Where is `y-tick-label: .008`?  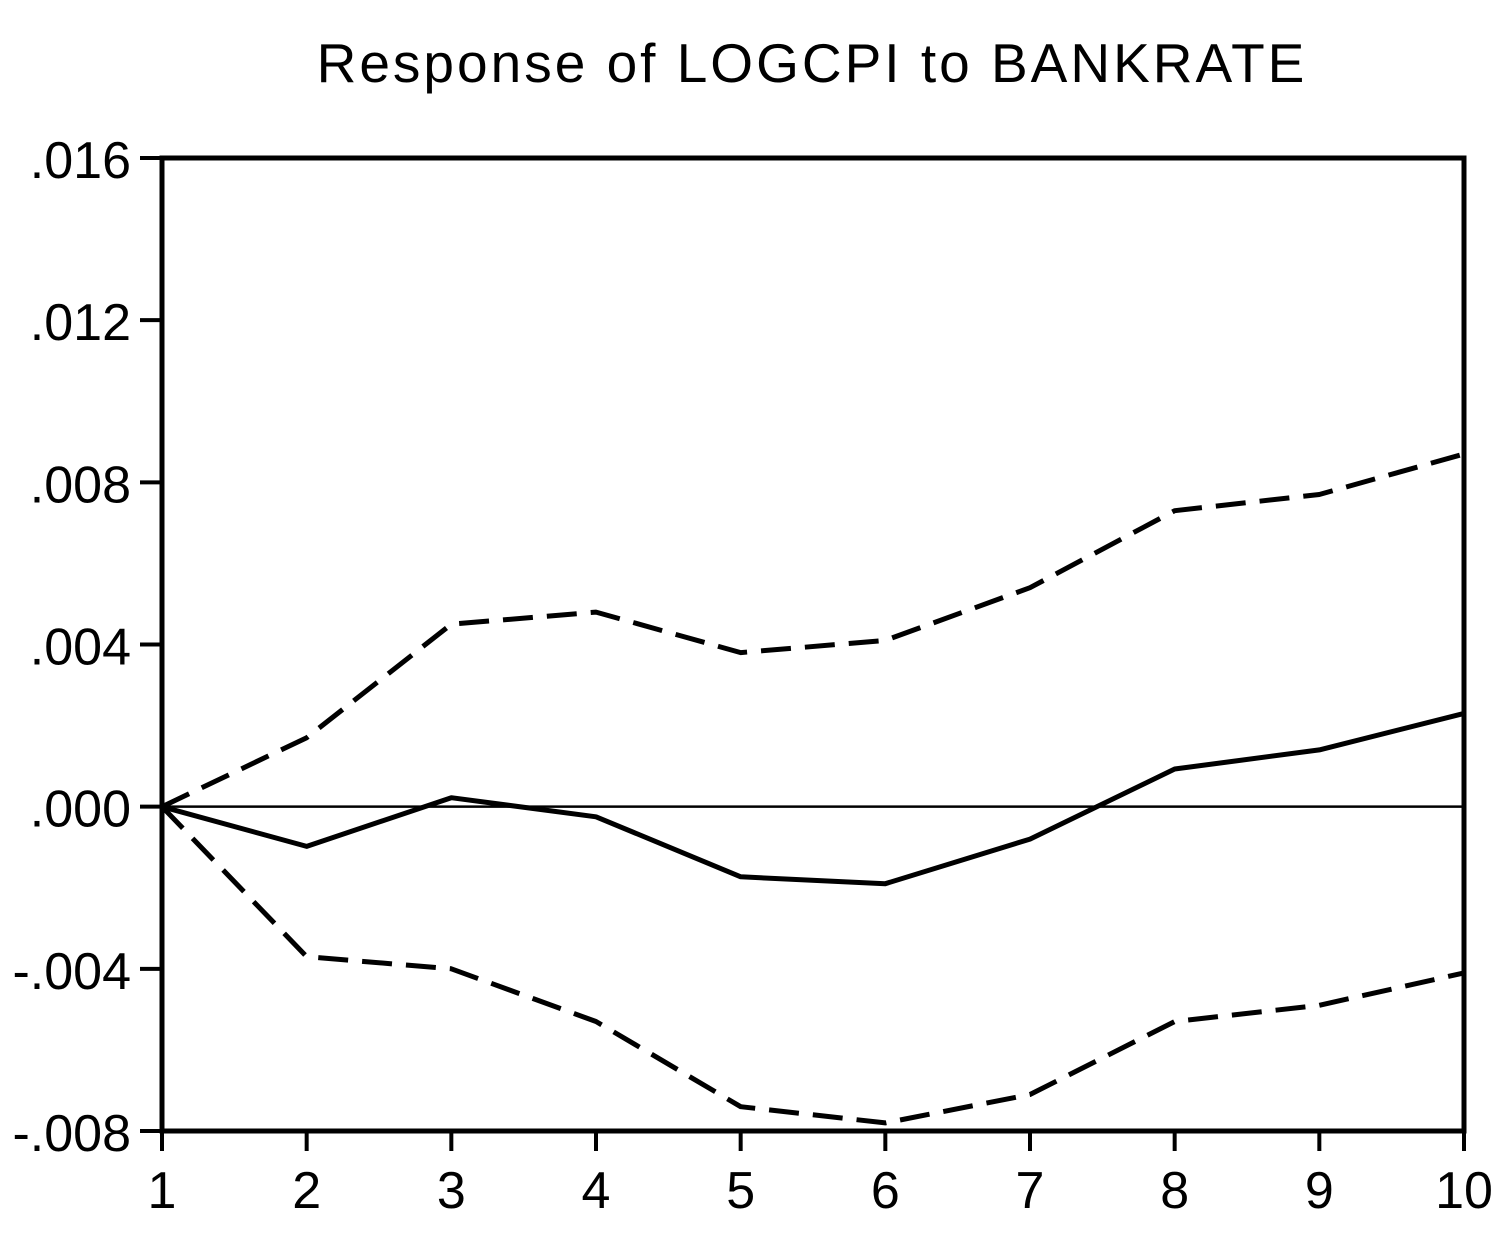
y-tick-label: .008 is located at coordinates (80, 485).